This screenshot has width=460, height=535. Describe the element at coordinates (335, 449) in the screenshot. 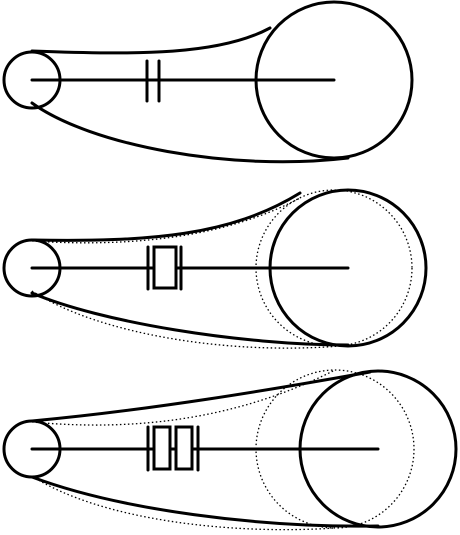

I see `previous-pulley-outline` at that location.